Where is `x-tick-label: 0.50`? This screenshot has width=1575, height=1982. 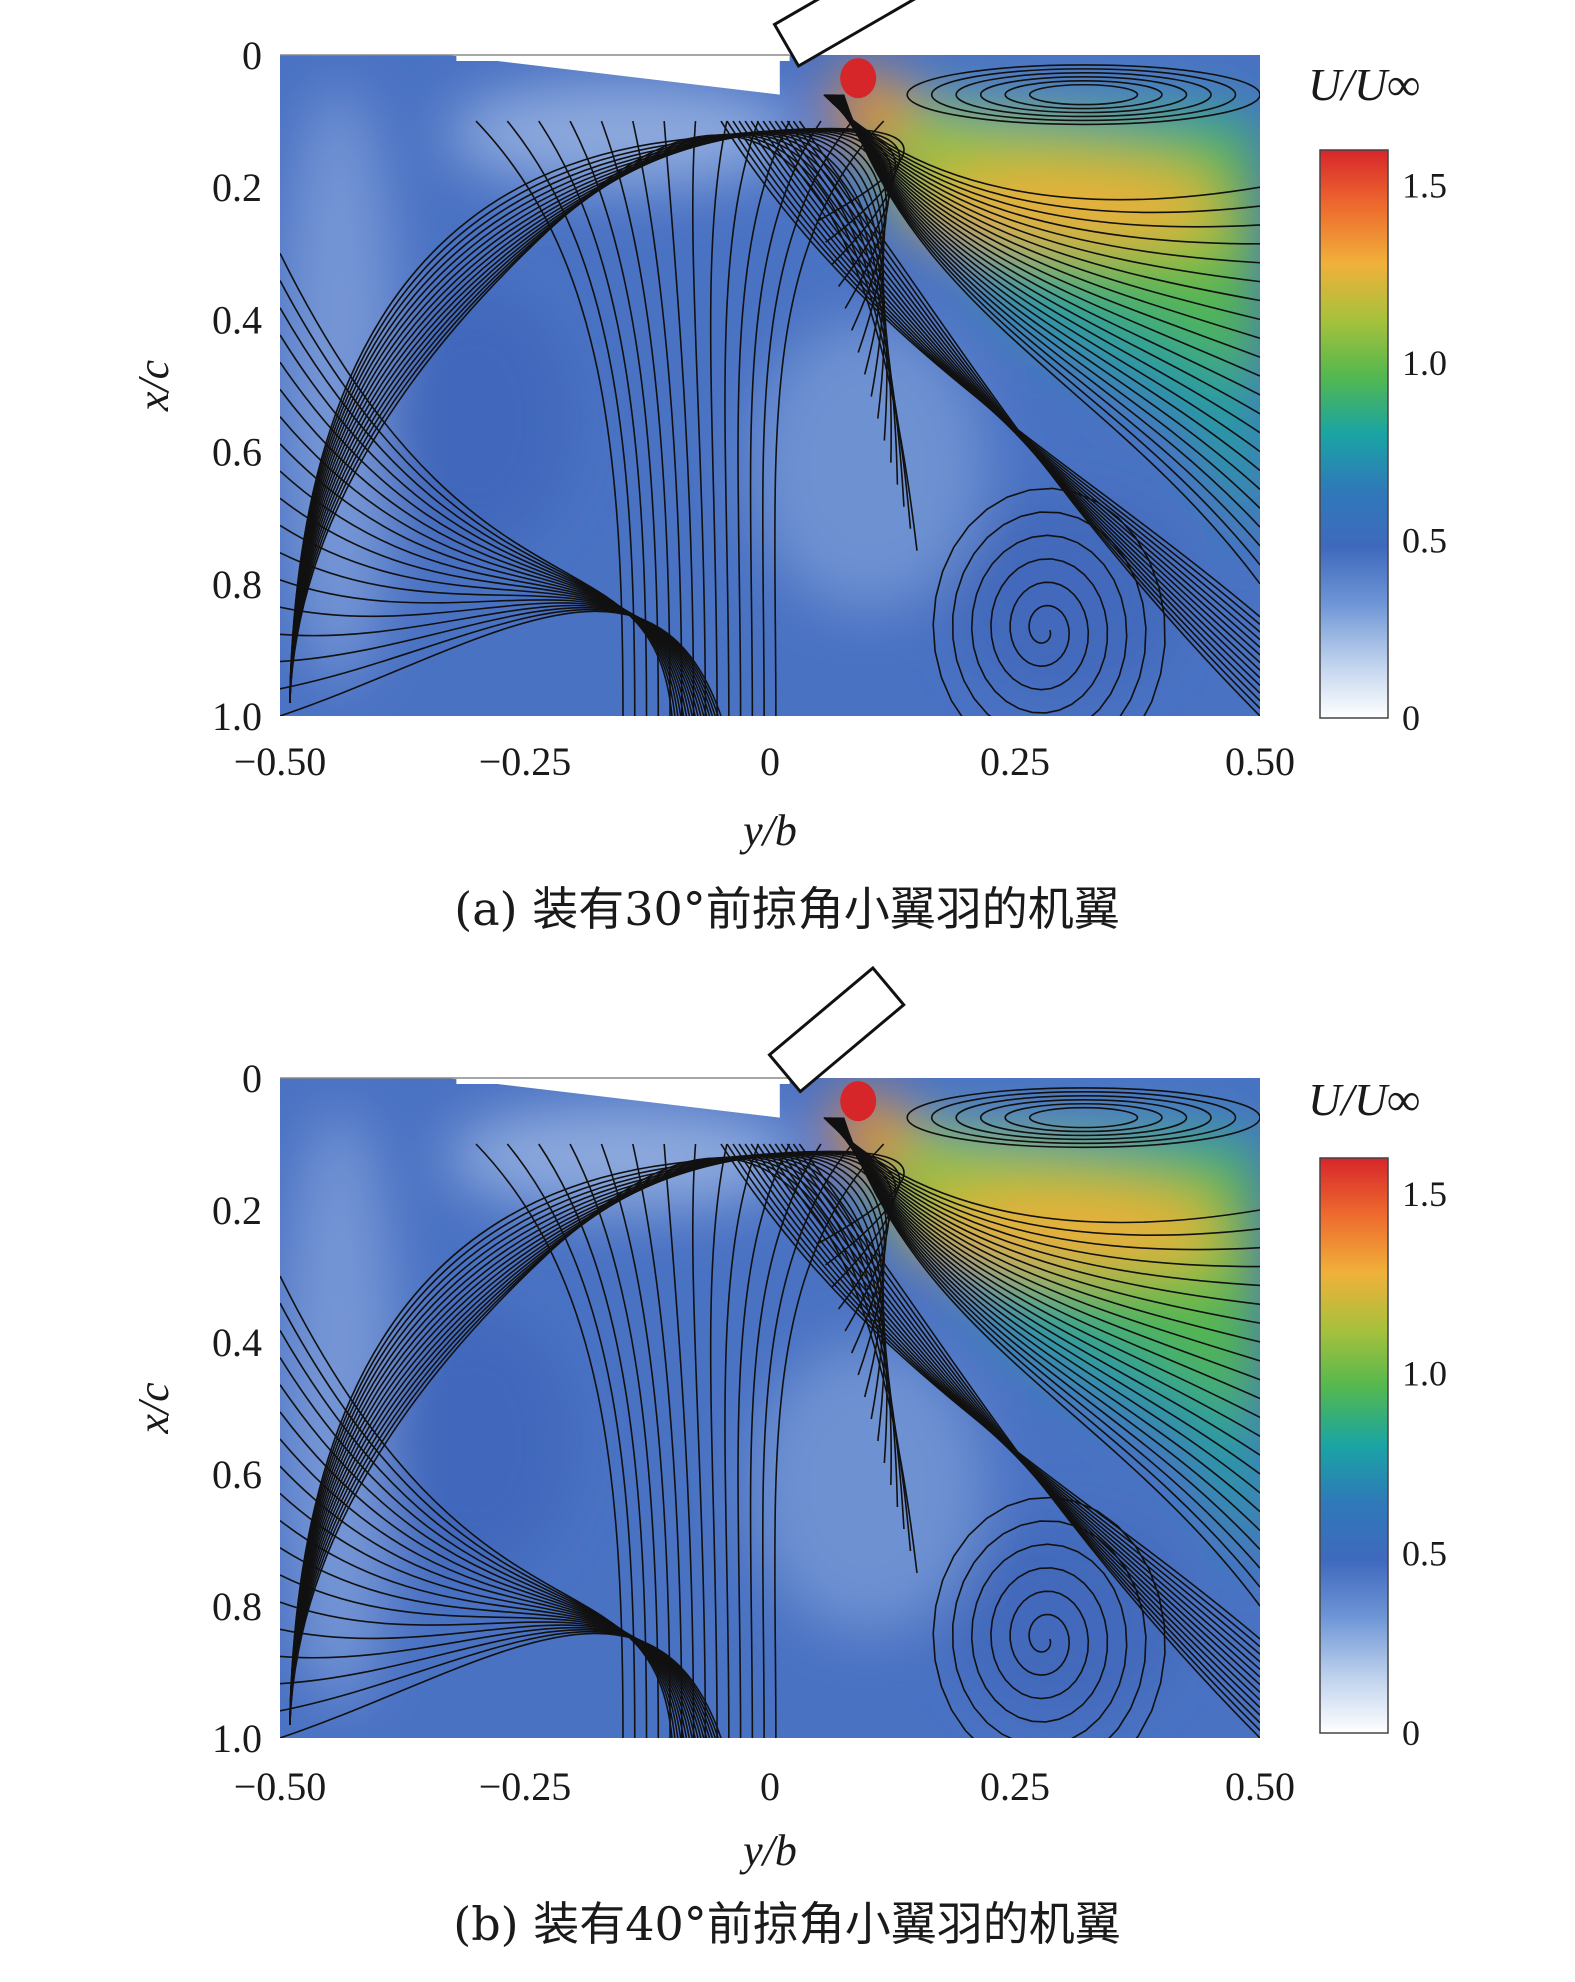
x-tick-label: 0.50 is located at coordinates (1260, 1786).